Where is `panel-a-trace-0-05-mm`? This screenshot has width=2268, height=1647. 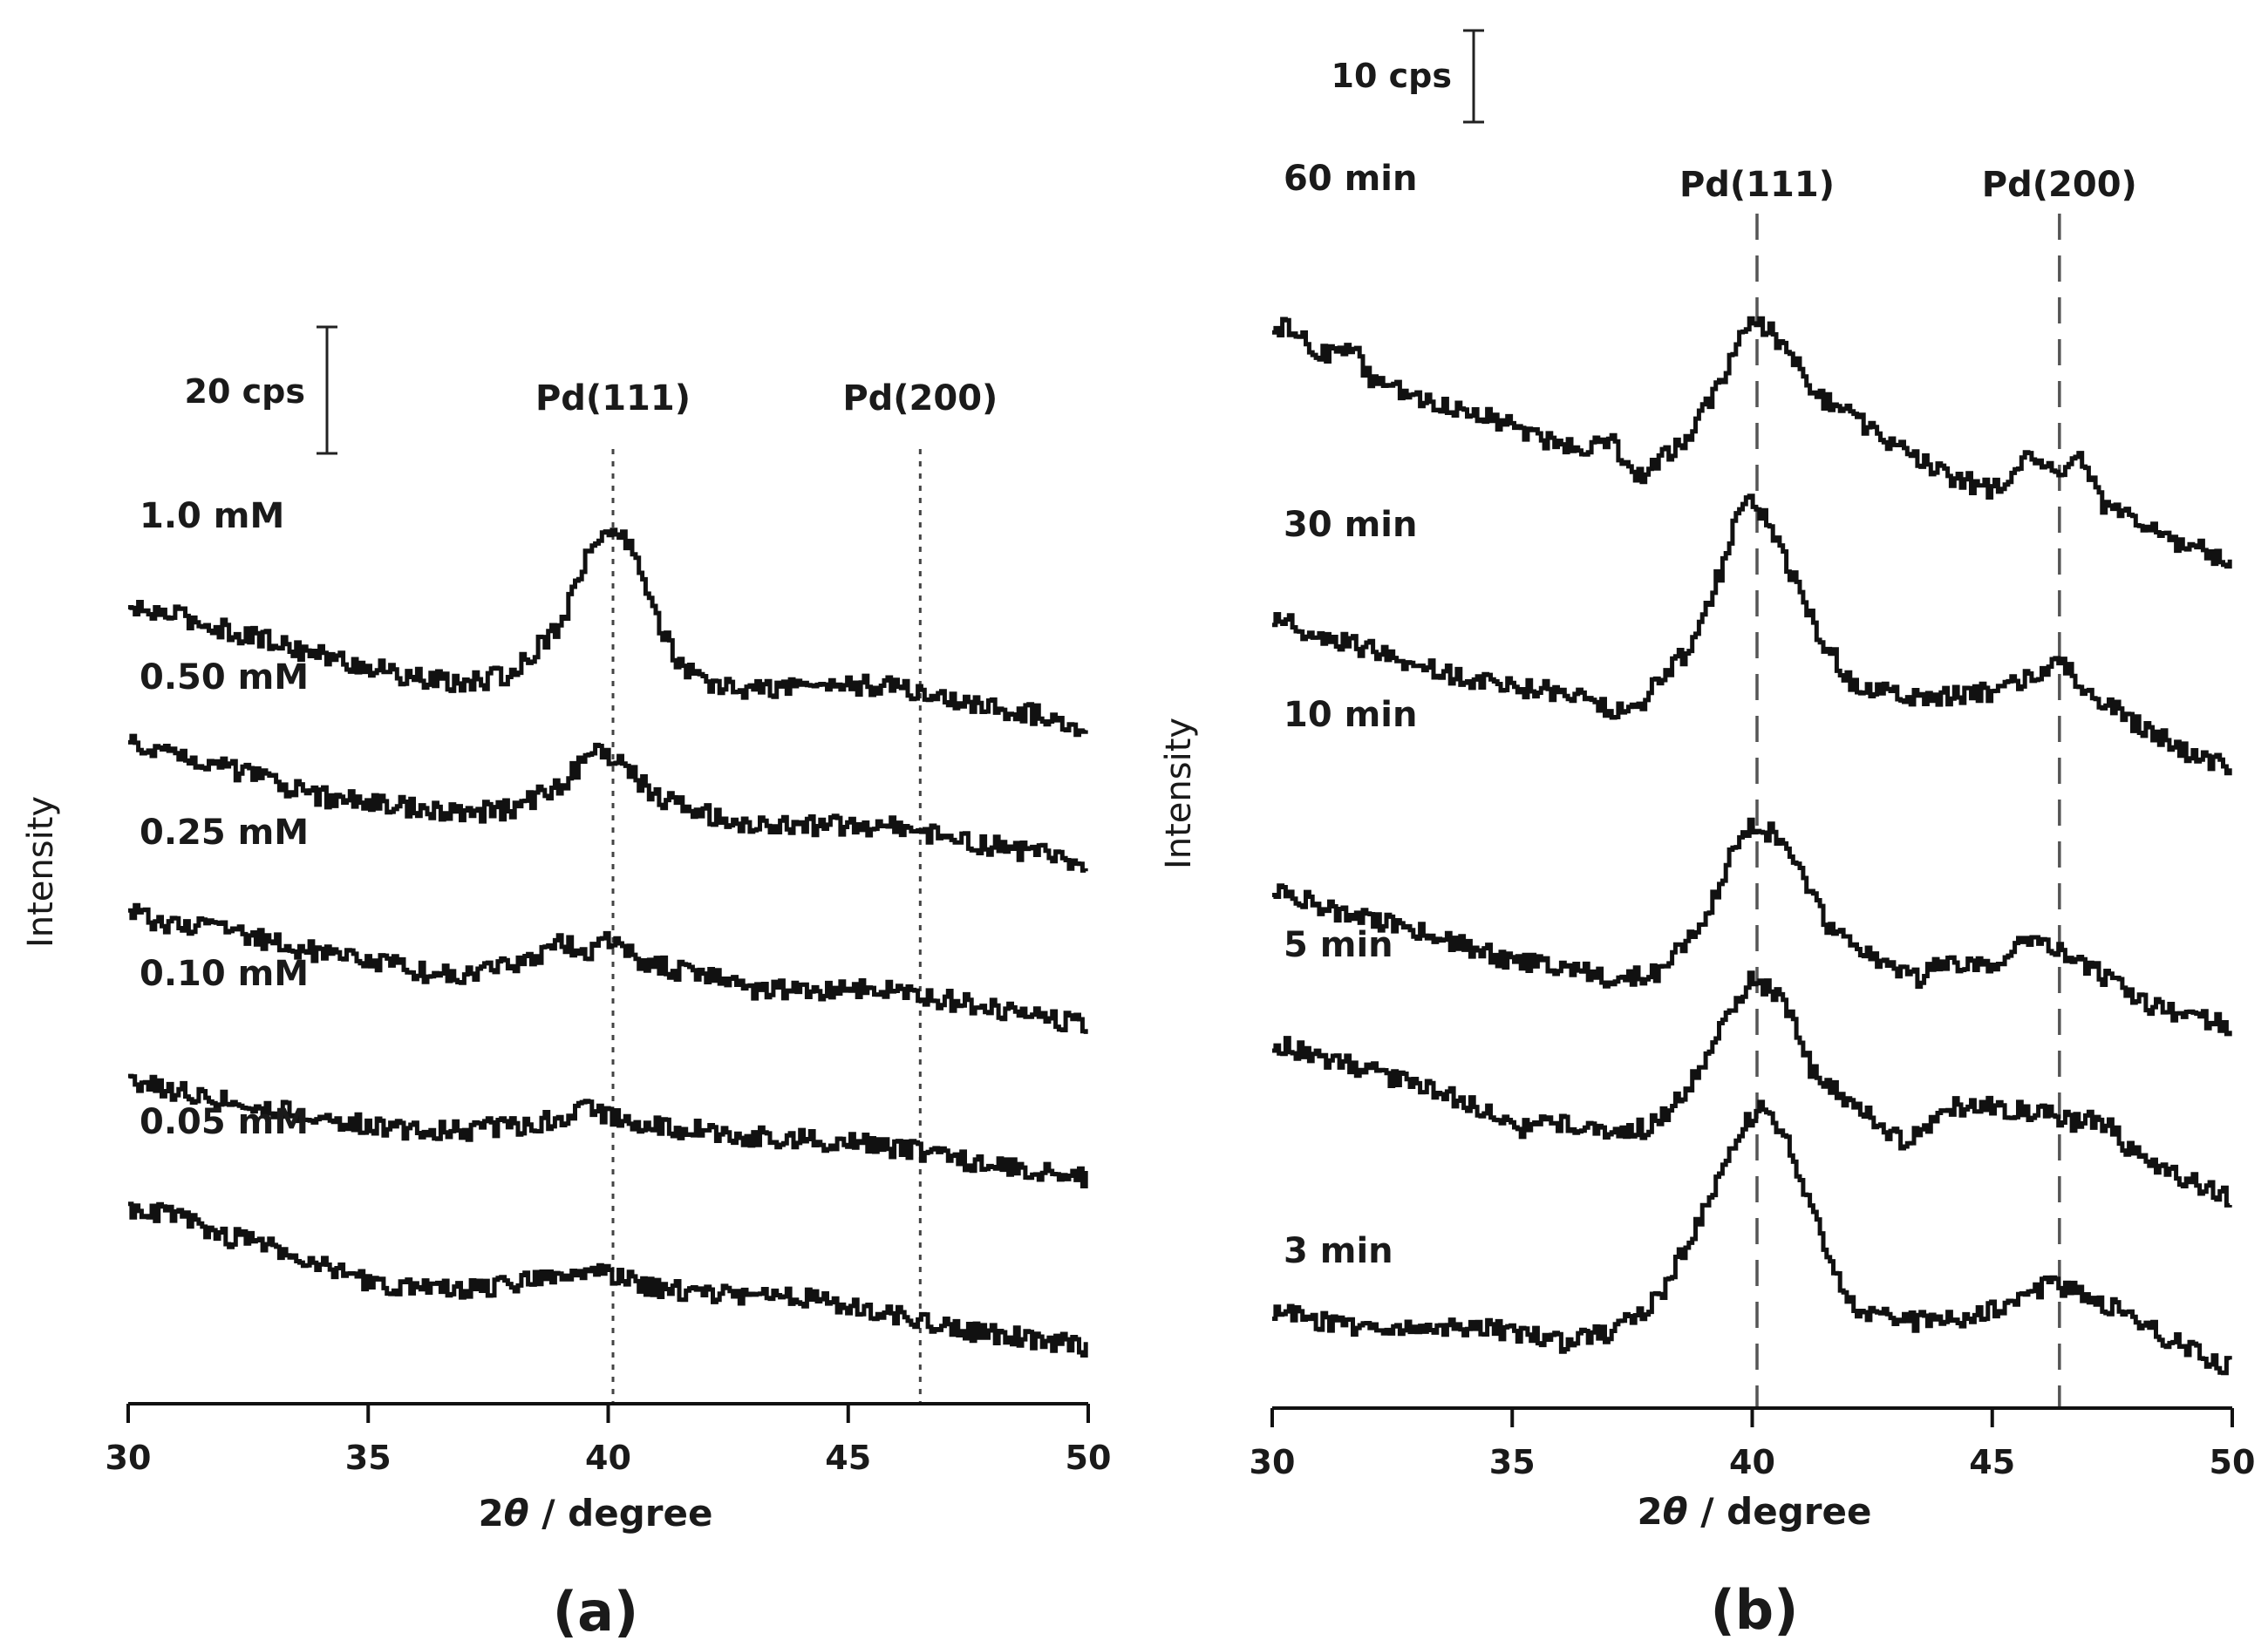
panel-a-trace-0-05-mm is located at coordinates (608, 1279).